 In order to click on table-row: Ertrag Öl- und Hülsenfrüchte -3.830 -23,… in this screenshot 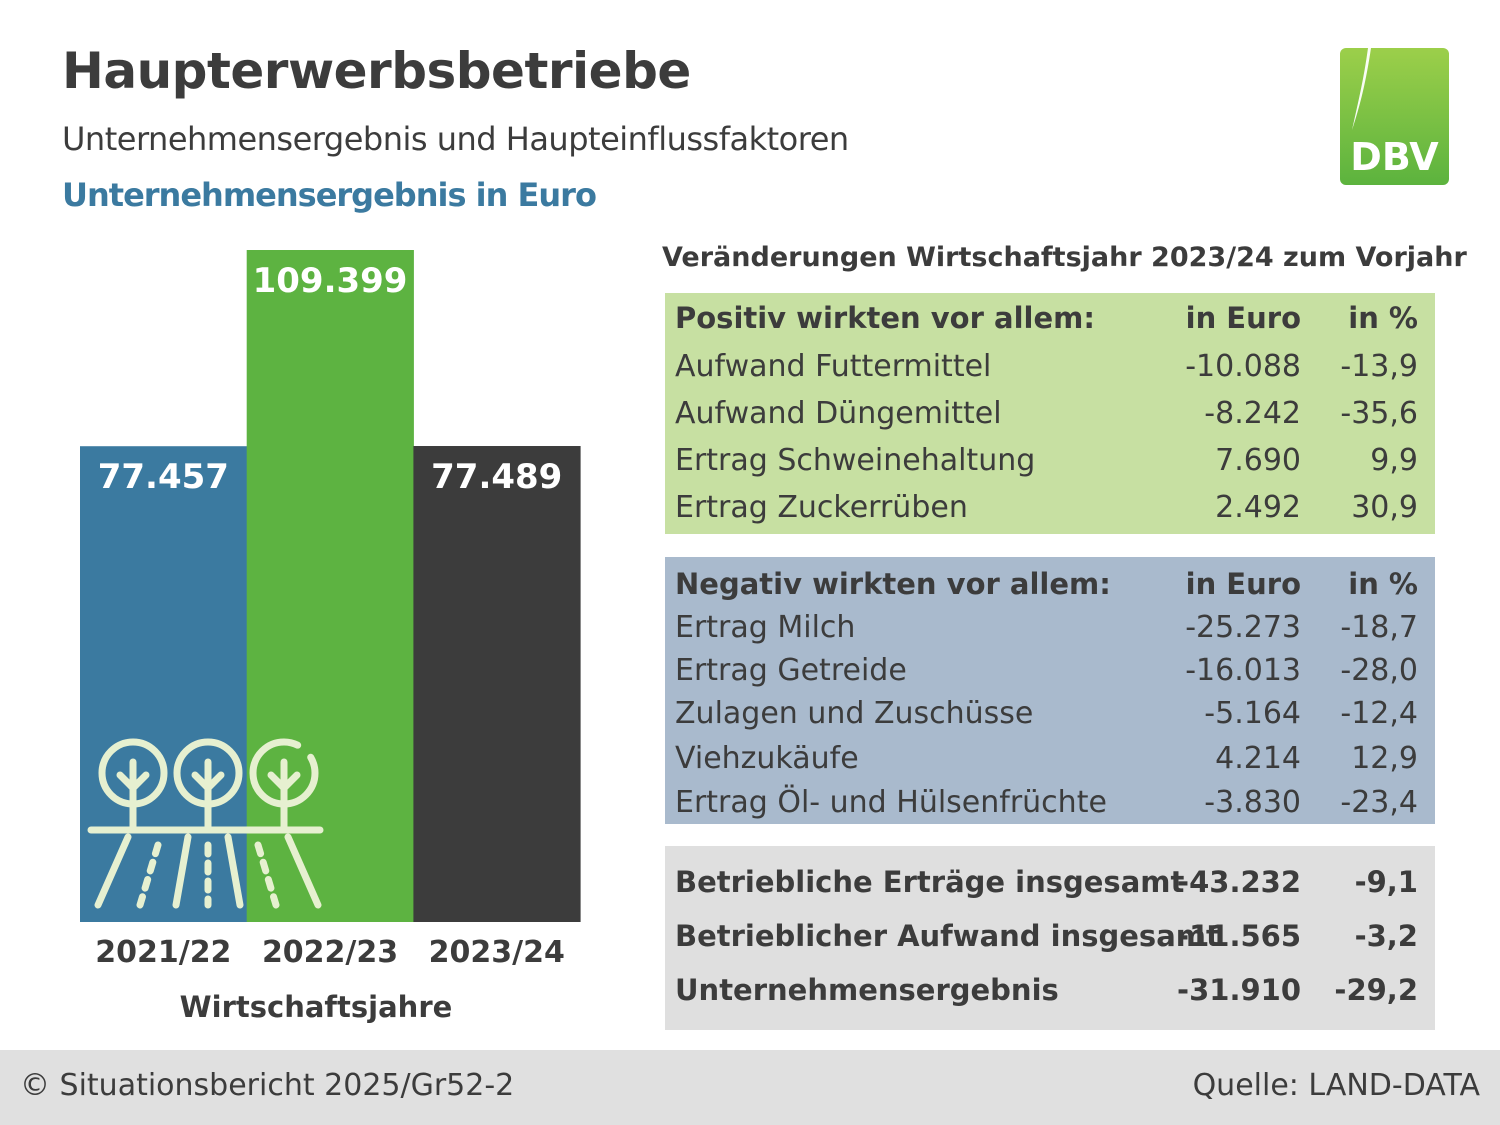, I will do `click(1050, 803)`.